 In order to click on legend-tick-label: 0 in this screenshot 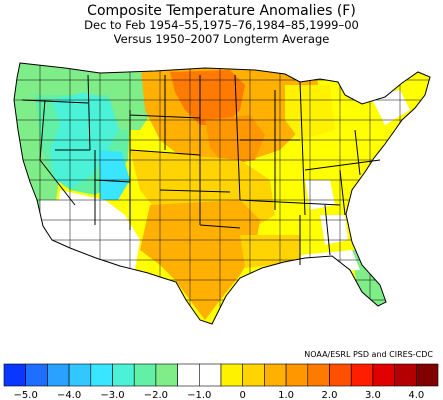, I will do `click(243, 395)`.